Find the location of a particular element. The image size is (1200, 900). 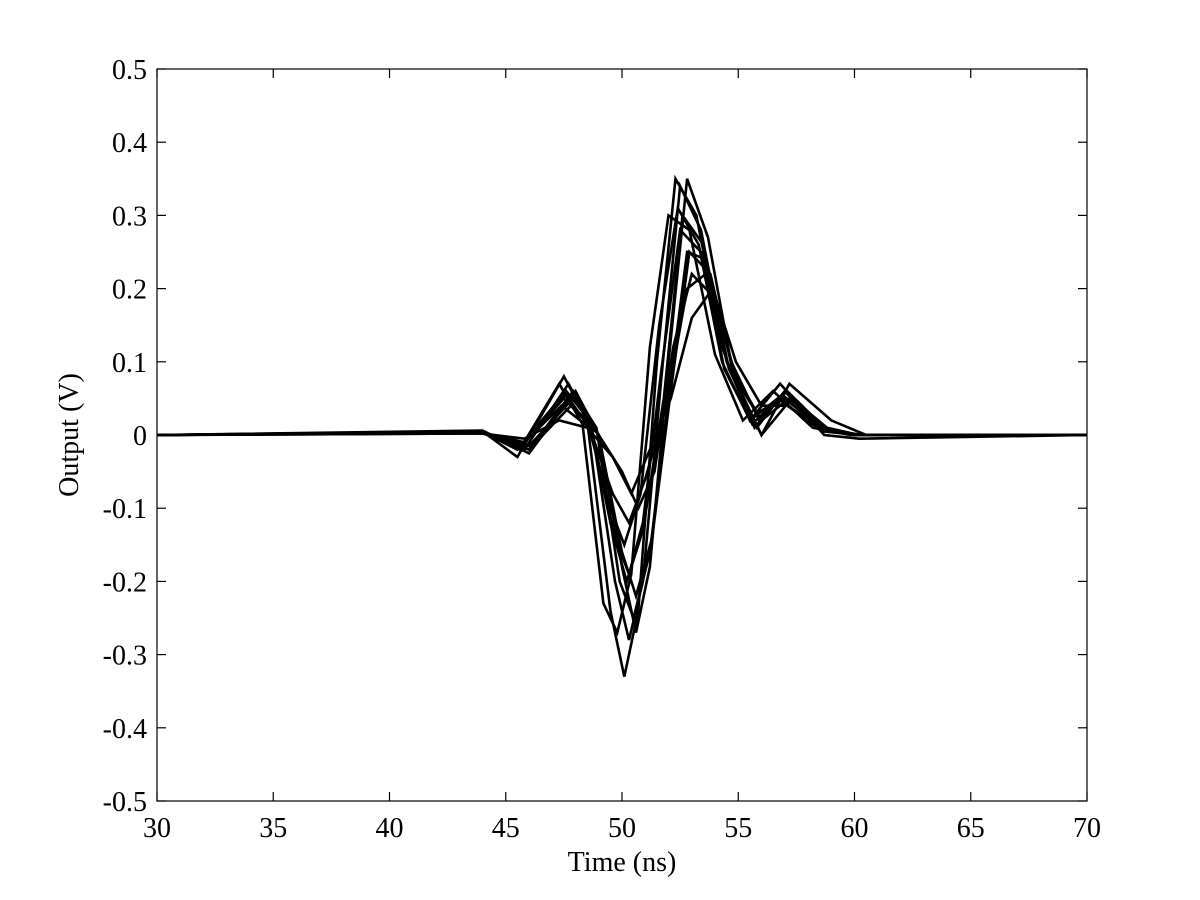

y-tick-label: 0.1 is located at coordinates (129, 363).